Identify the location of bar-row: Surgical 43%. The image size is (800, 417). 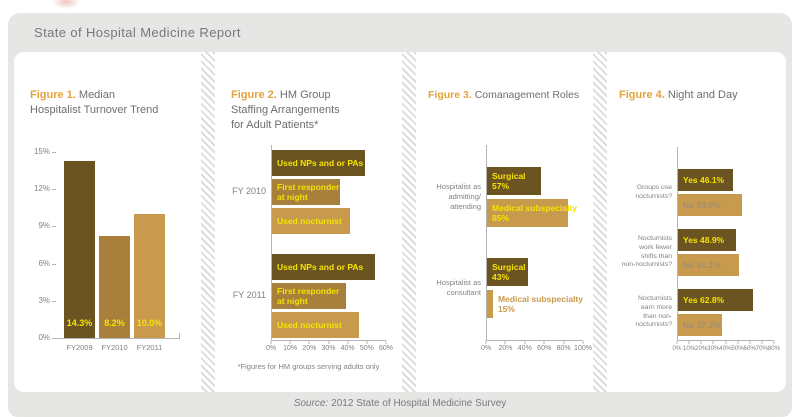
(534, 272).